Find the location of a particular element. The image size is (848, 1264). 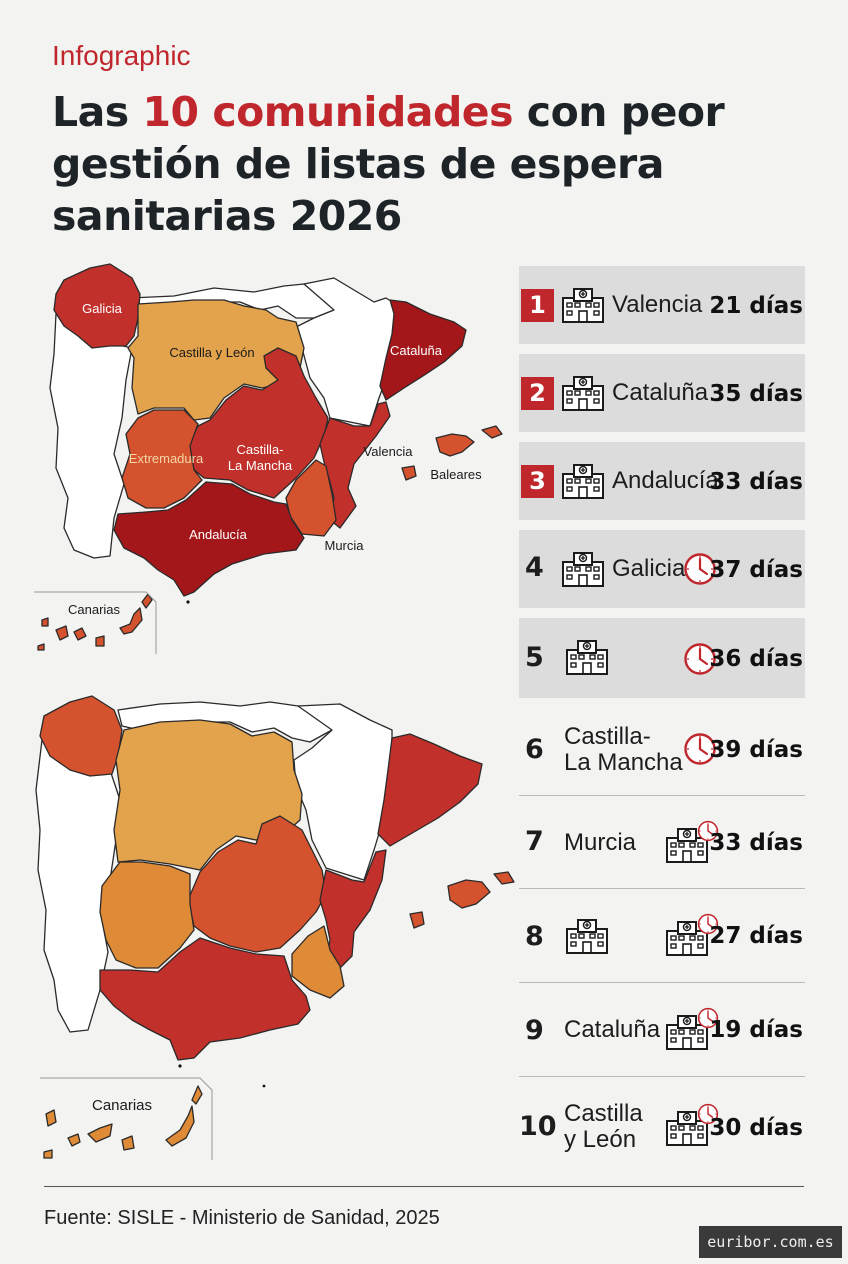

footer-divider is located at coordinates (424, 1186).